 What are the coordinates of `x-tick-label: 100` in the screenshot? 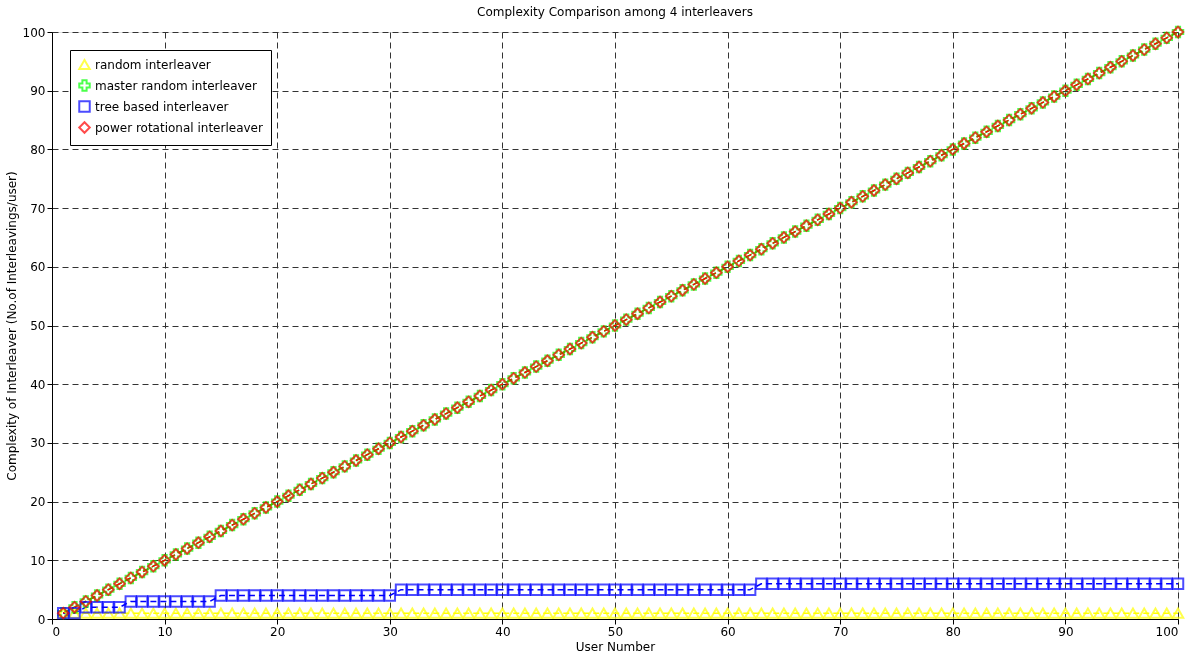 It's located at (1167, 631).